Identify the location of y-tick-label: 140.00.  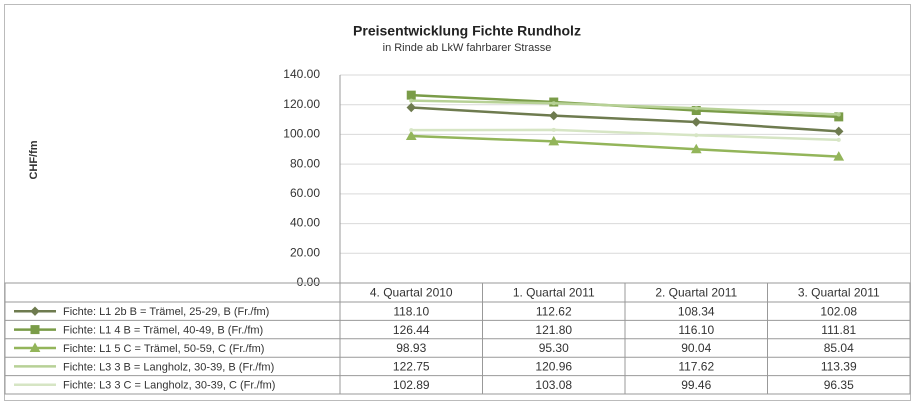
(301, 74).